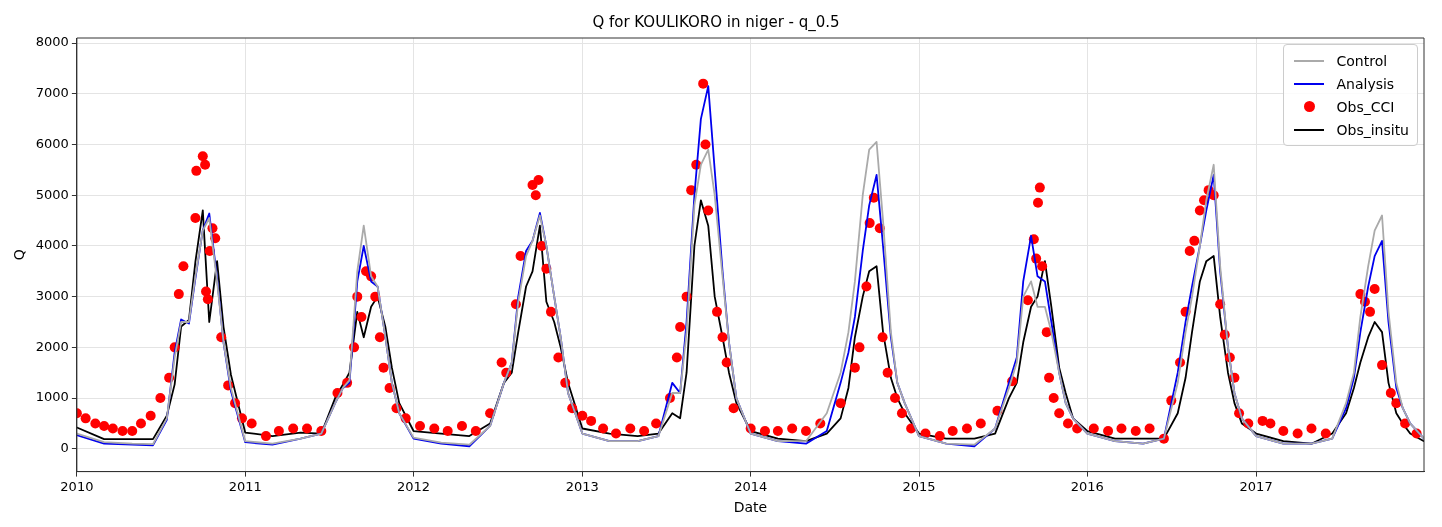 The width and height of the screenshot is (1442, 527). What do you see at coordinates (52, 93) in the screenshot?
I see `y-tick-label: 7000` at bounding box center [52, 93].